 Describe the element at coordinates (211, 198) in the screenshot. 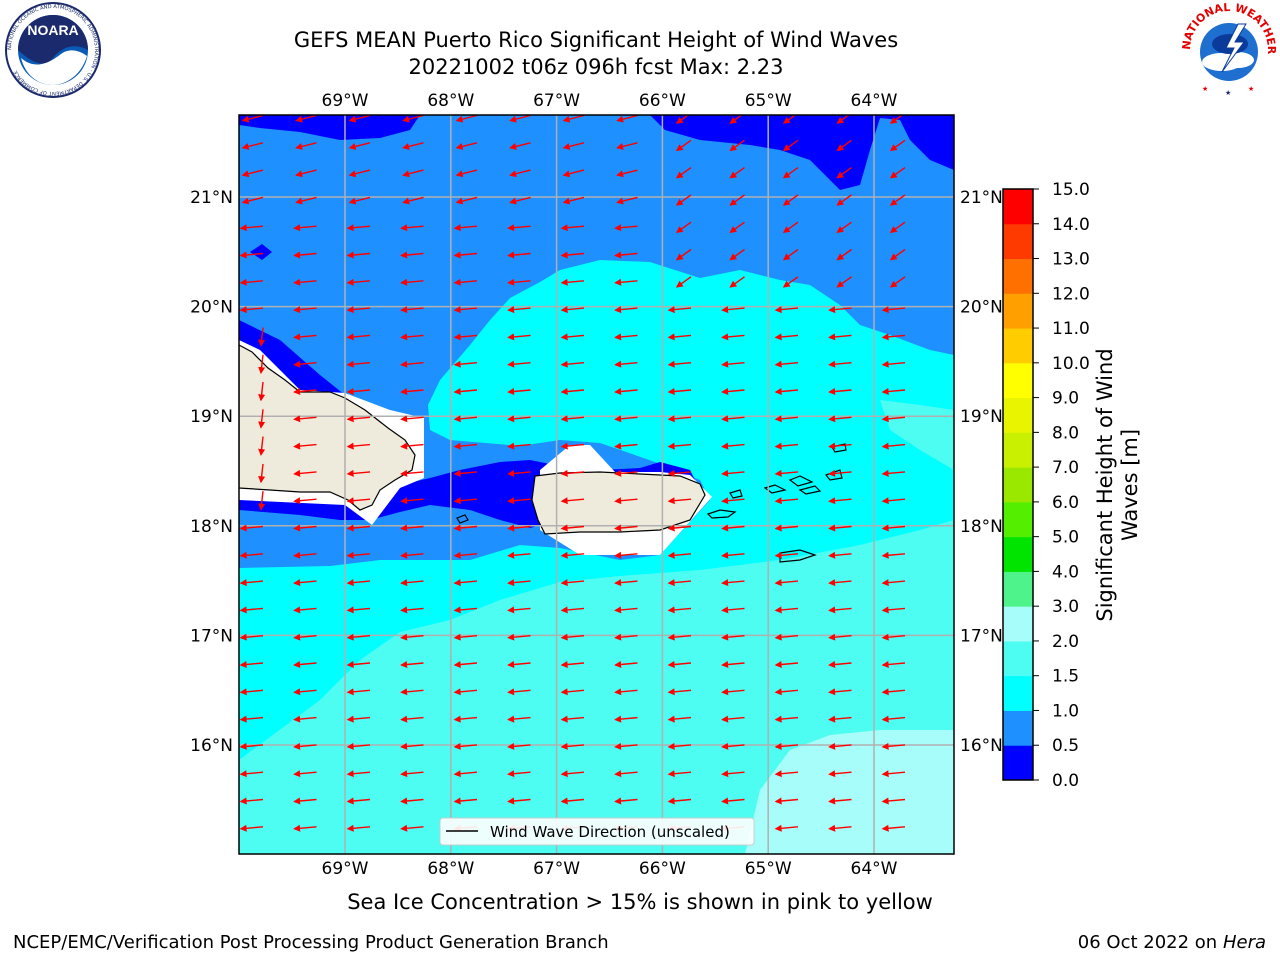

I see `lat-label-left: 21°N` at that location.